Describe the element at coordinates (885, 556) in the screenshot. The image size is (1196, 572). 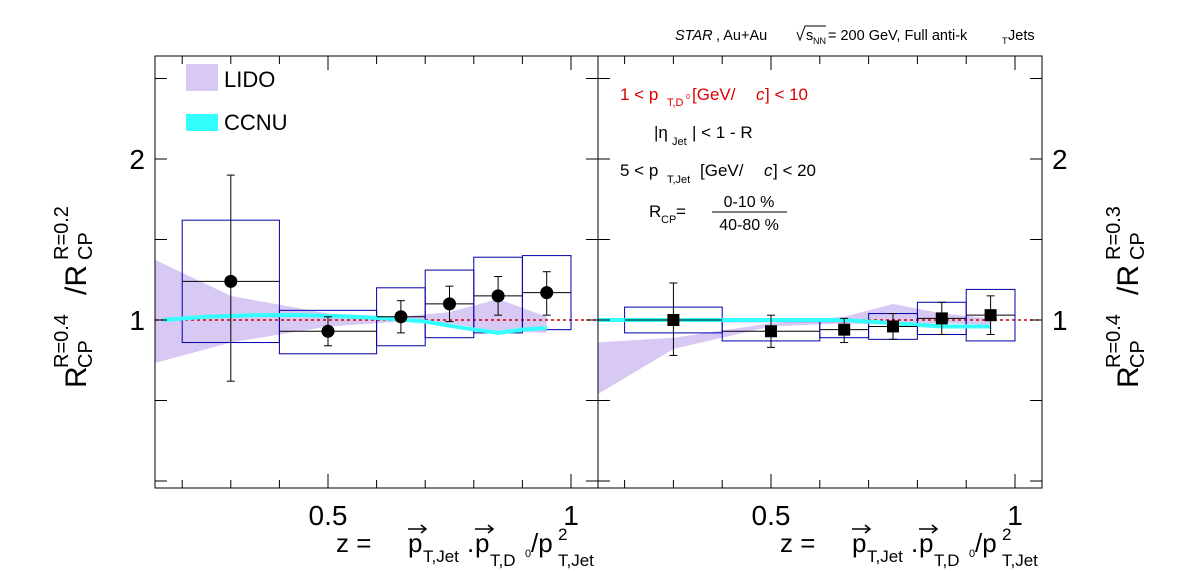
I see `xlabel-right-p1sub: T,Jet` at that location.